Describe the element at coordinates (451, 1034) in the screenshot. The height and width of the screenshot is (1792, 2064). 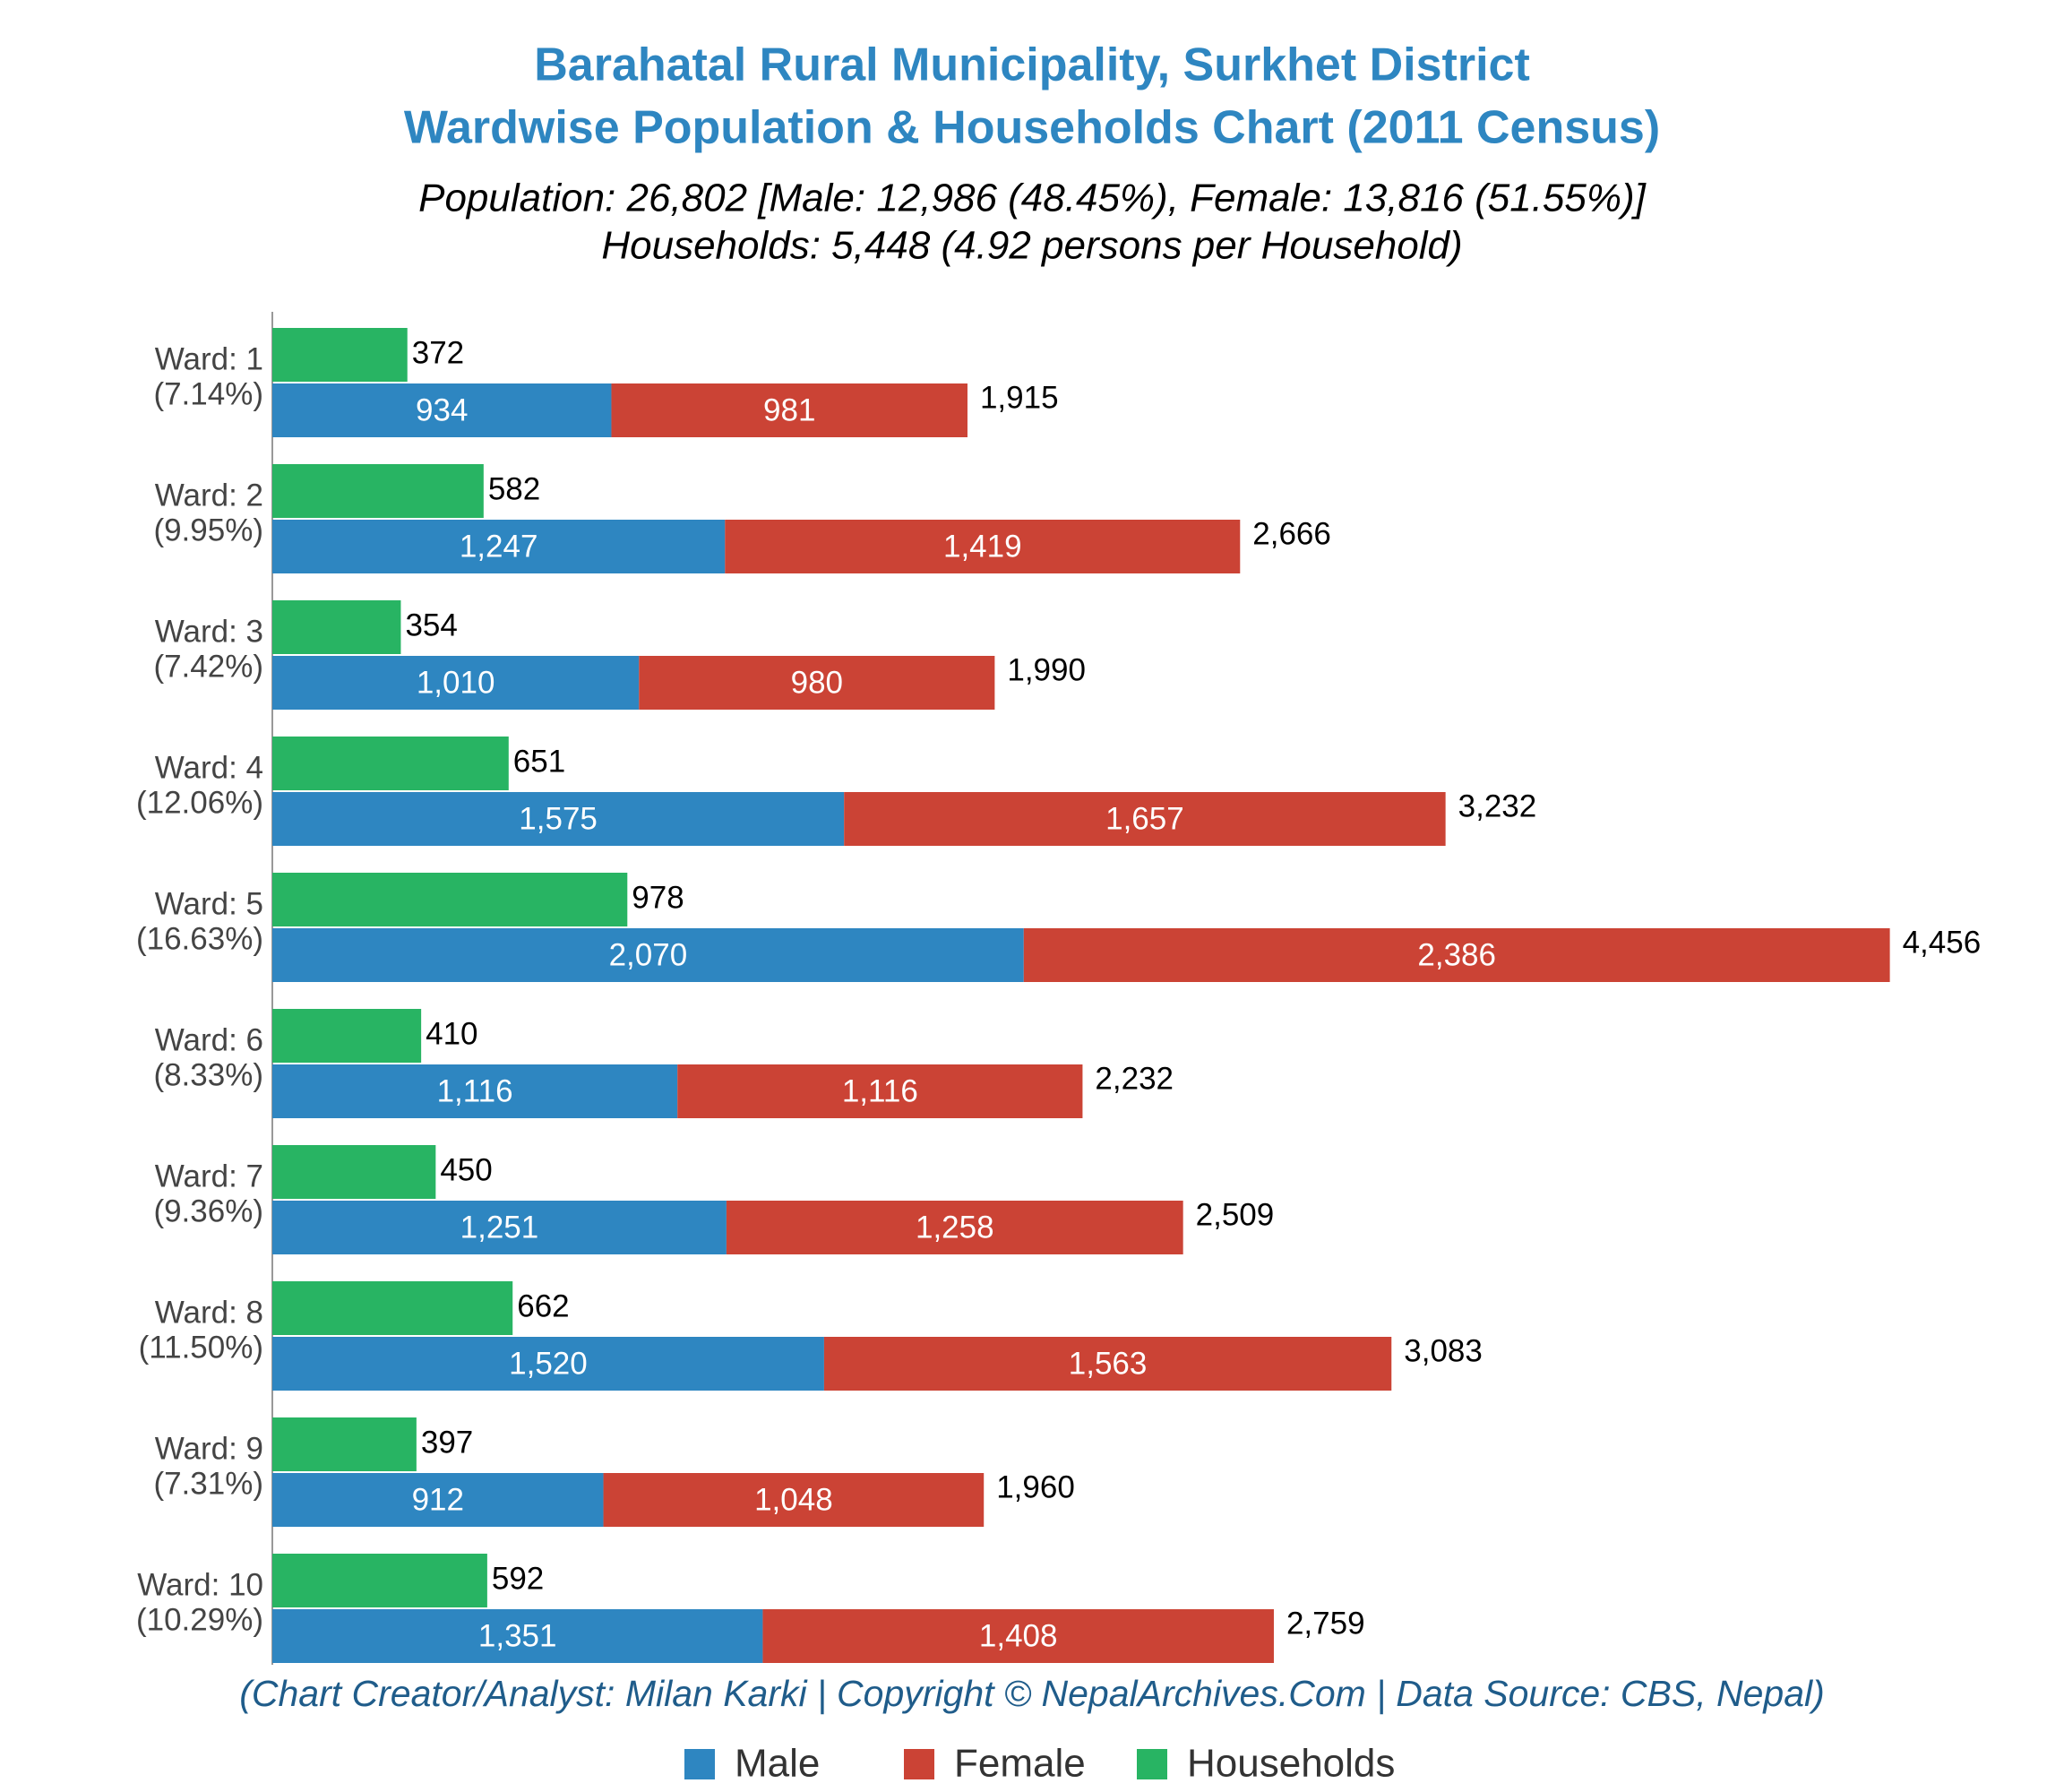
I see `data-label: 410` at that location.